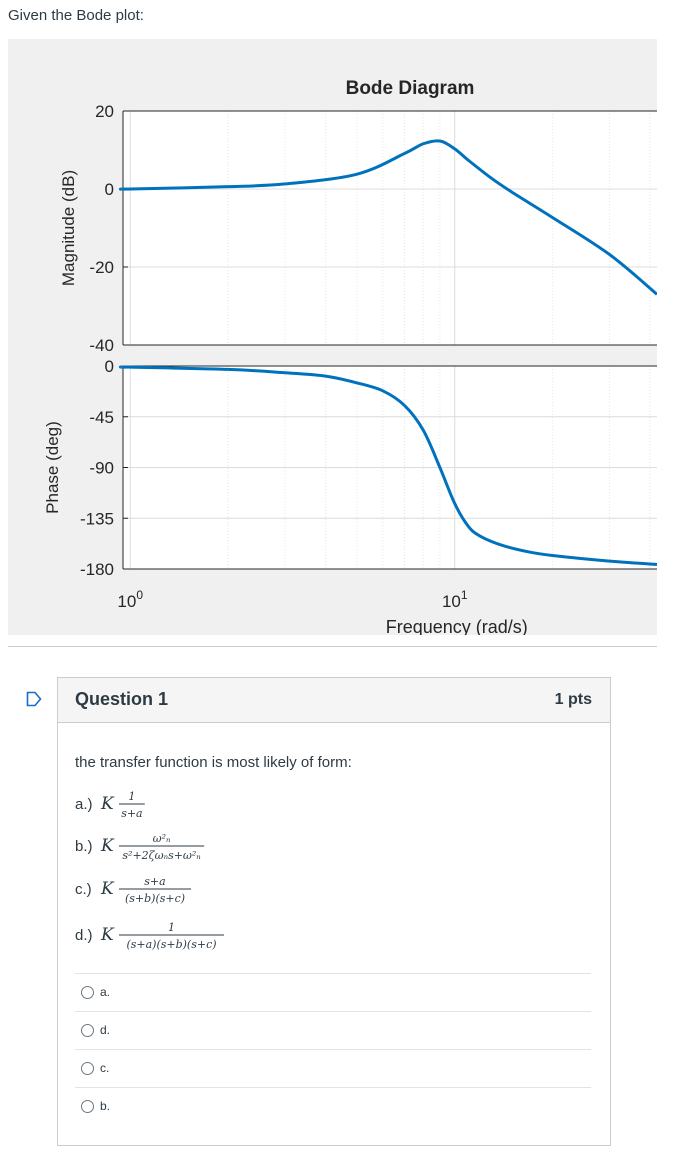 The width and height of the screenshot is (682, 1157). What do you see at coordinates (105, 992) in the screenshot?
I see `answer-label: a.` at bounding box center [105, 992].